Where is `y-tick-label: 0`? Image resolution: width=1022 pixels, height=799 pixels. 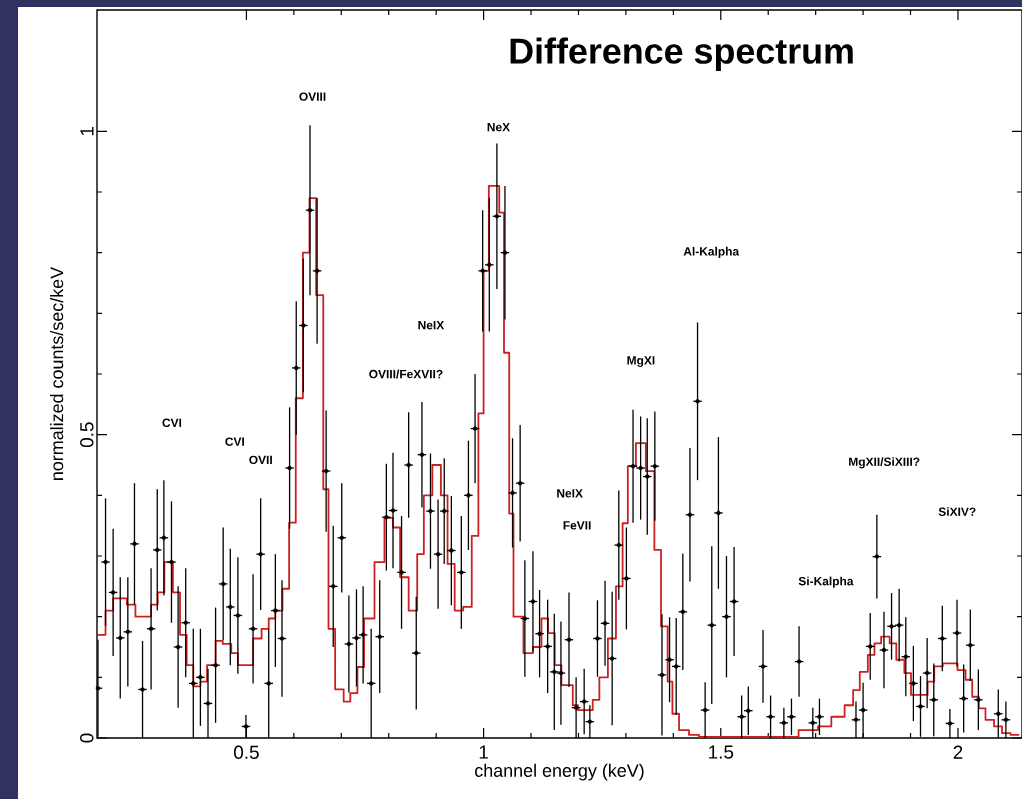 y-tick-label: 0 is located at coordinates (87, 738).